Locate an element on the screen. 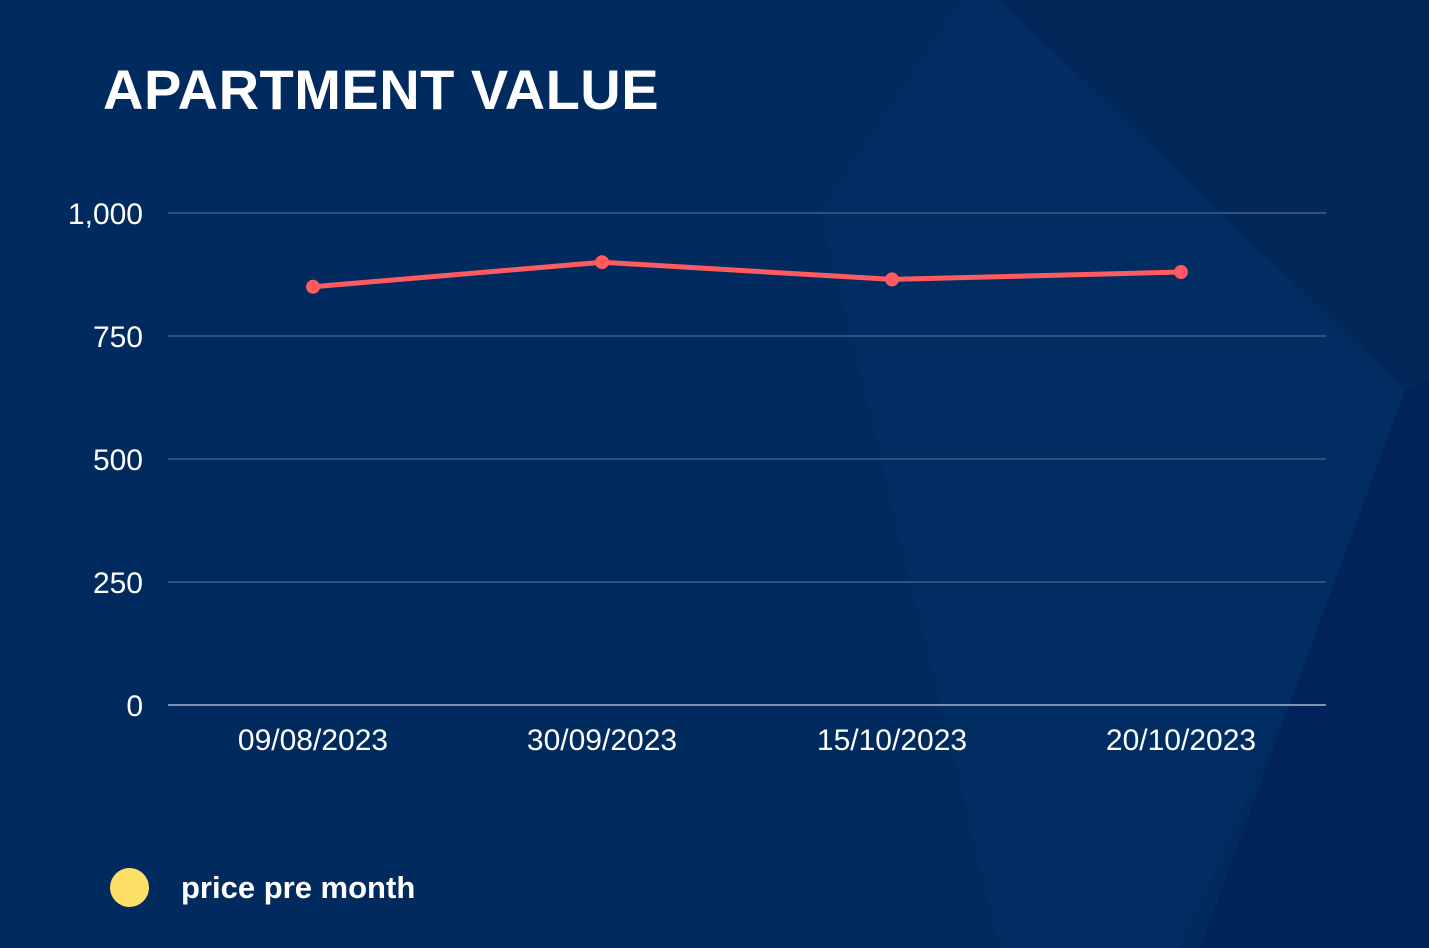 This screenshot has height=948, width=1429. x-axis: 09/08/2023 30/09/2023 15/10/2023 20/10/2023 is located at coordinates (747, 740).